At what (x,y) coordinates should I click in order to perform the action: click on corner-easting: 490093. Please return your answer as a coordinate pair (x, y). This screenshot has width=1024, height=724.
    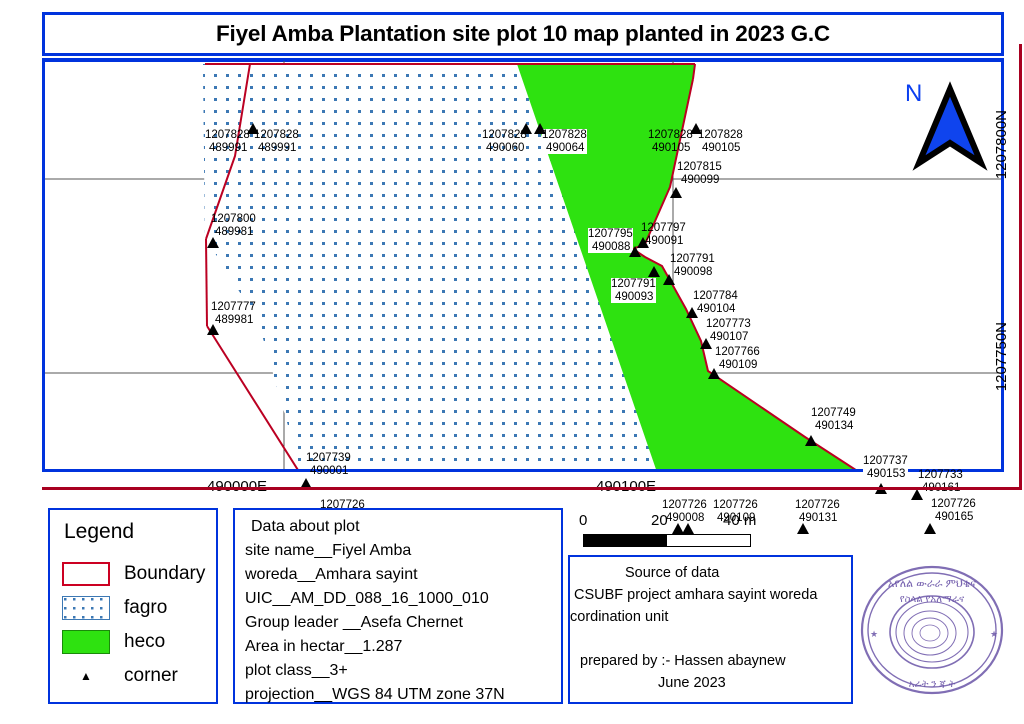
    Looking at the image, I should click on (634, 296).